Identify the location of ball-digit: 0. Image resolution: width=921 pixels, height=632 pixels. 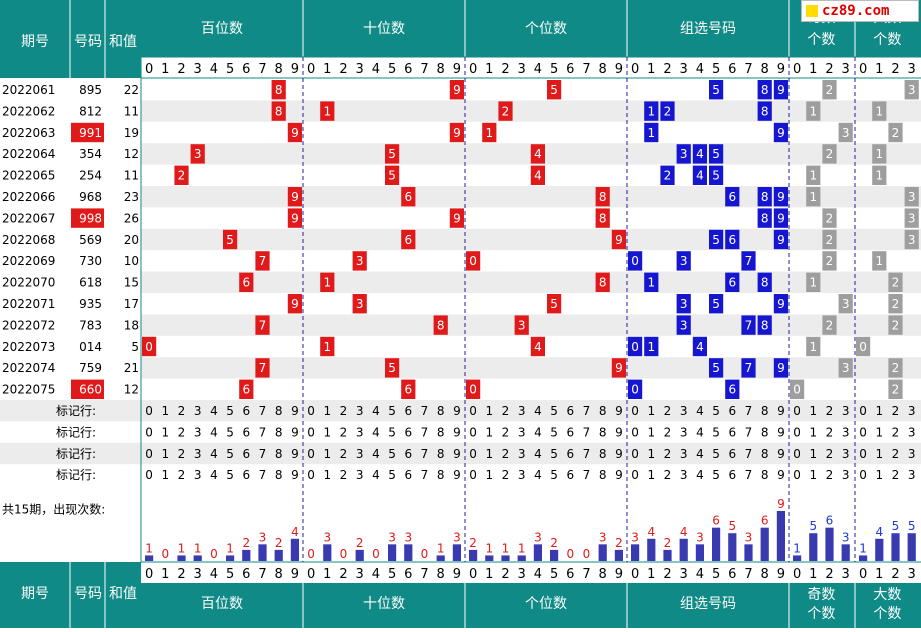
(473, 261).